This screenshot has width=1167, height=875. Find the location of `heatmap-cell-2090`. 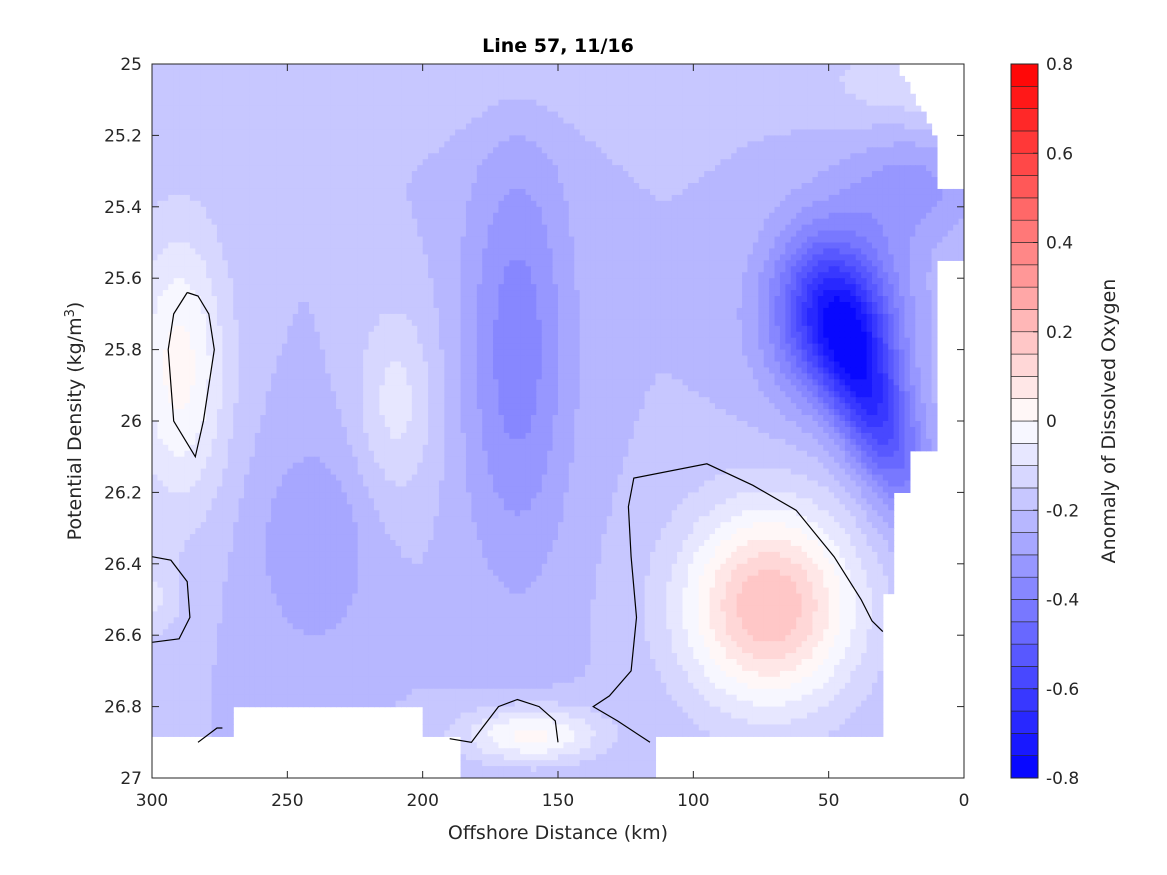

heatmap-cell-2090 is located at coordinates (734, 150).